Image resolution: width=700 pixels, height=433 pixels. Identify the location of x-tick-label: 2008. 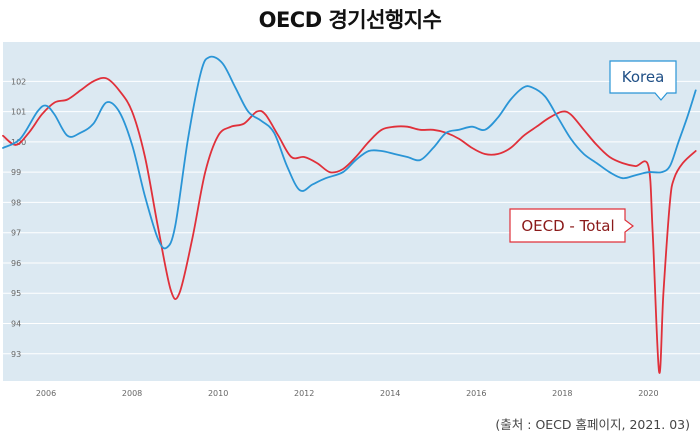
(132, 393).